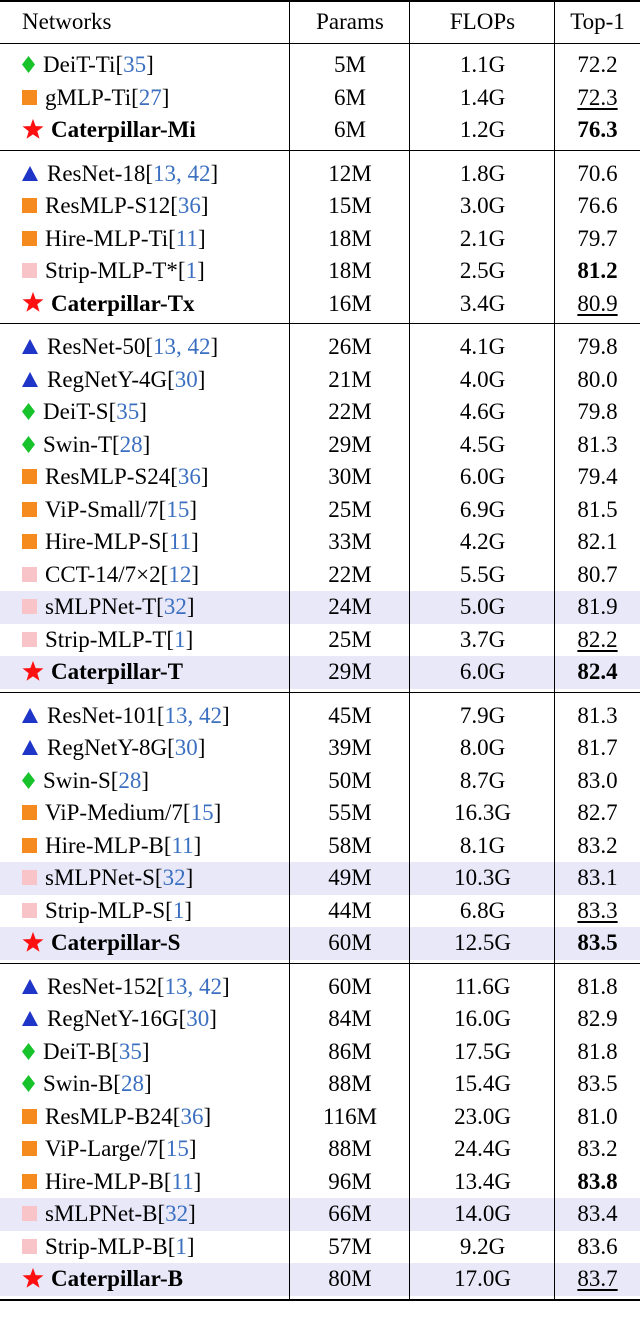  What do you see at coordinates (350, 845) in the screenshot?
I see `params-cell: 58M` at bounding box center [350, 845].